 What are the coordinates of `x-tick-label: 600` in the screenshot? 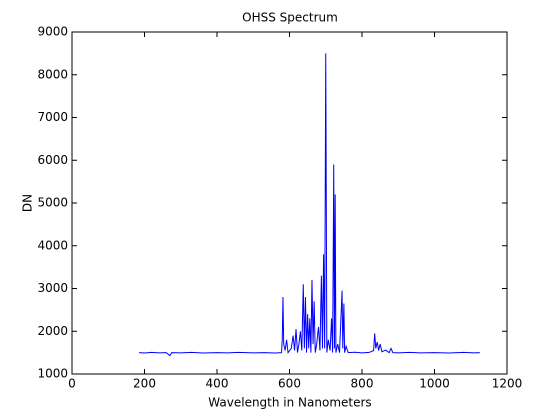 It's located at (289, 384).